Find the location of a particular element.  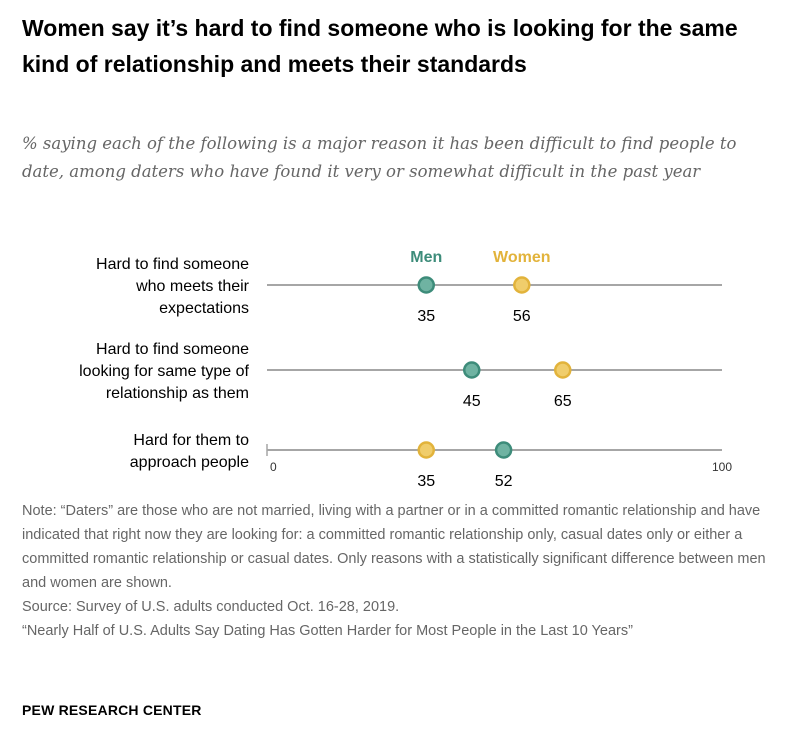

data-label: 45 is located at coordinates (472, 401).